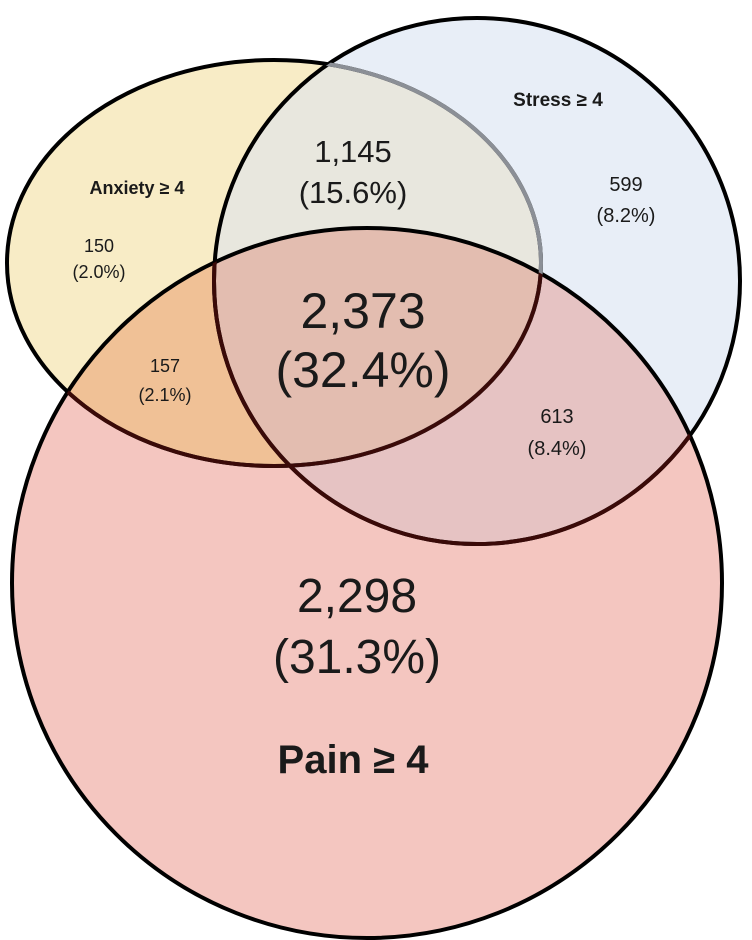 The width and height of the screenshot is (752, 940). What do you see at coordinates (362, 370) in the screenshot?
I see `all-three-pct: (32.4%)` at bounding box center [362, 370].